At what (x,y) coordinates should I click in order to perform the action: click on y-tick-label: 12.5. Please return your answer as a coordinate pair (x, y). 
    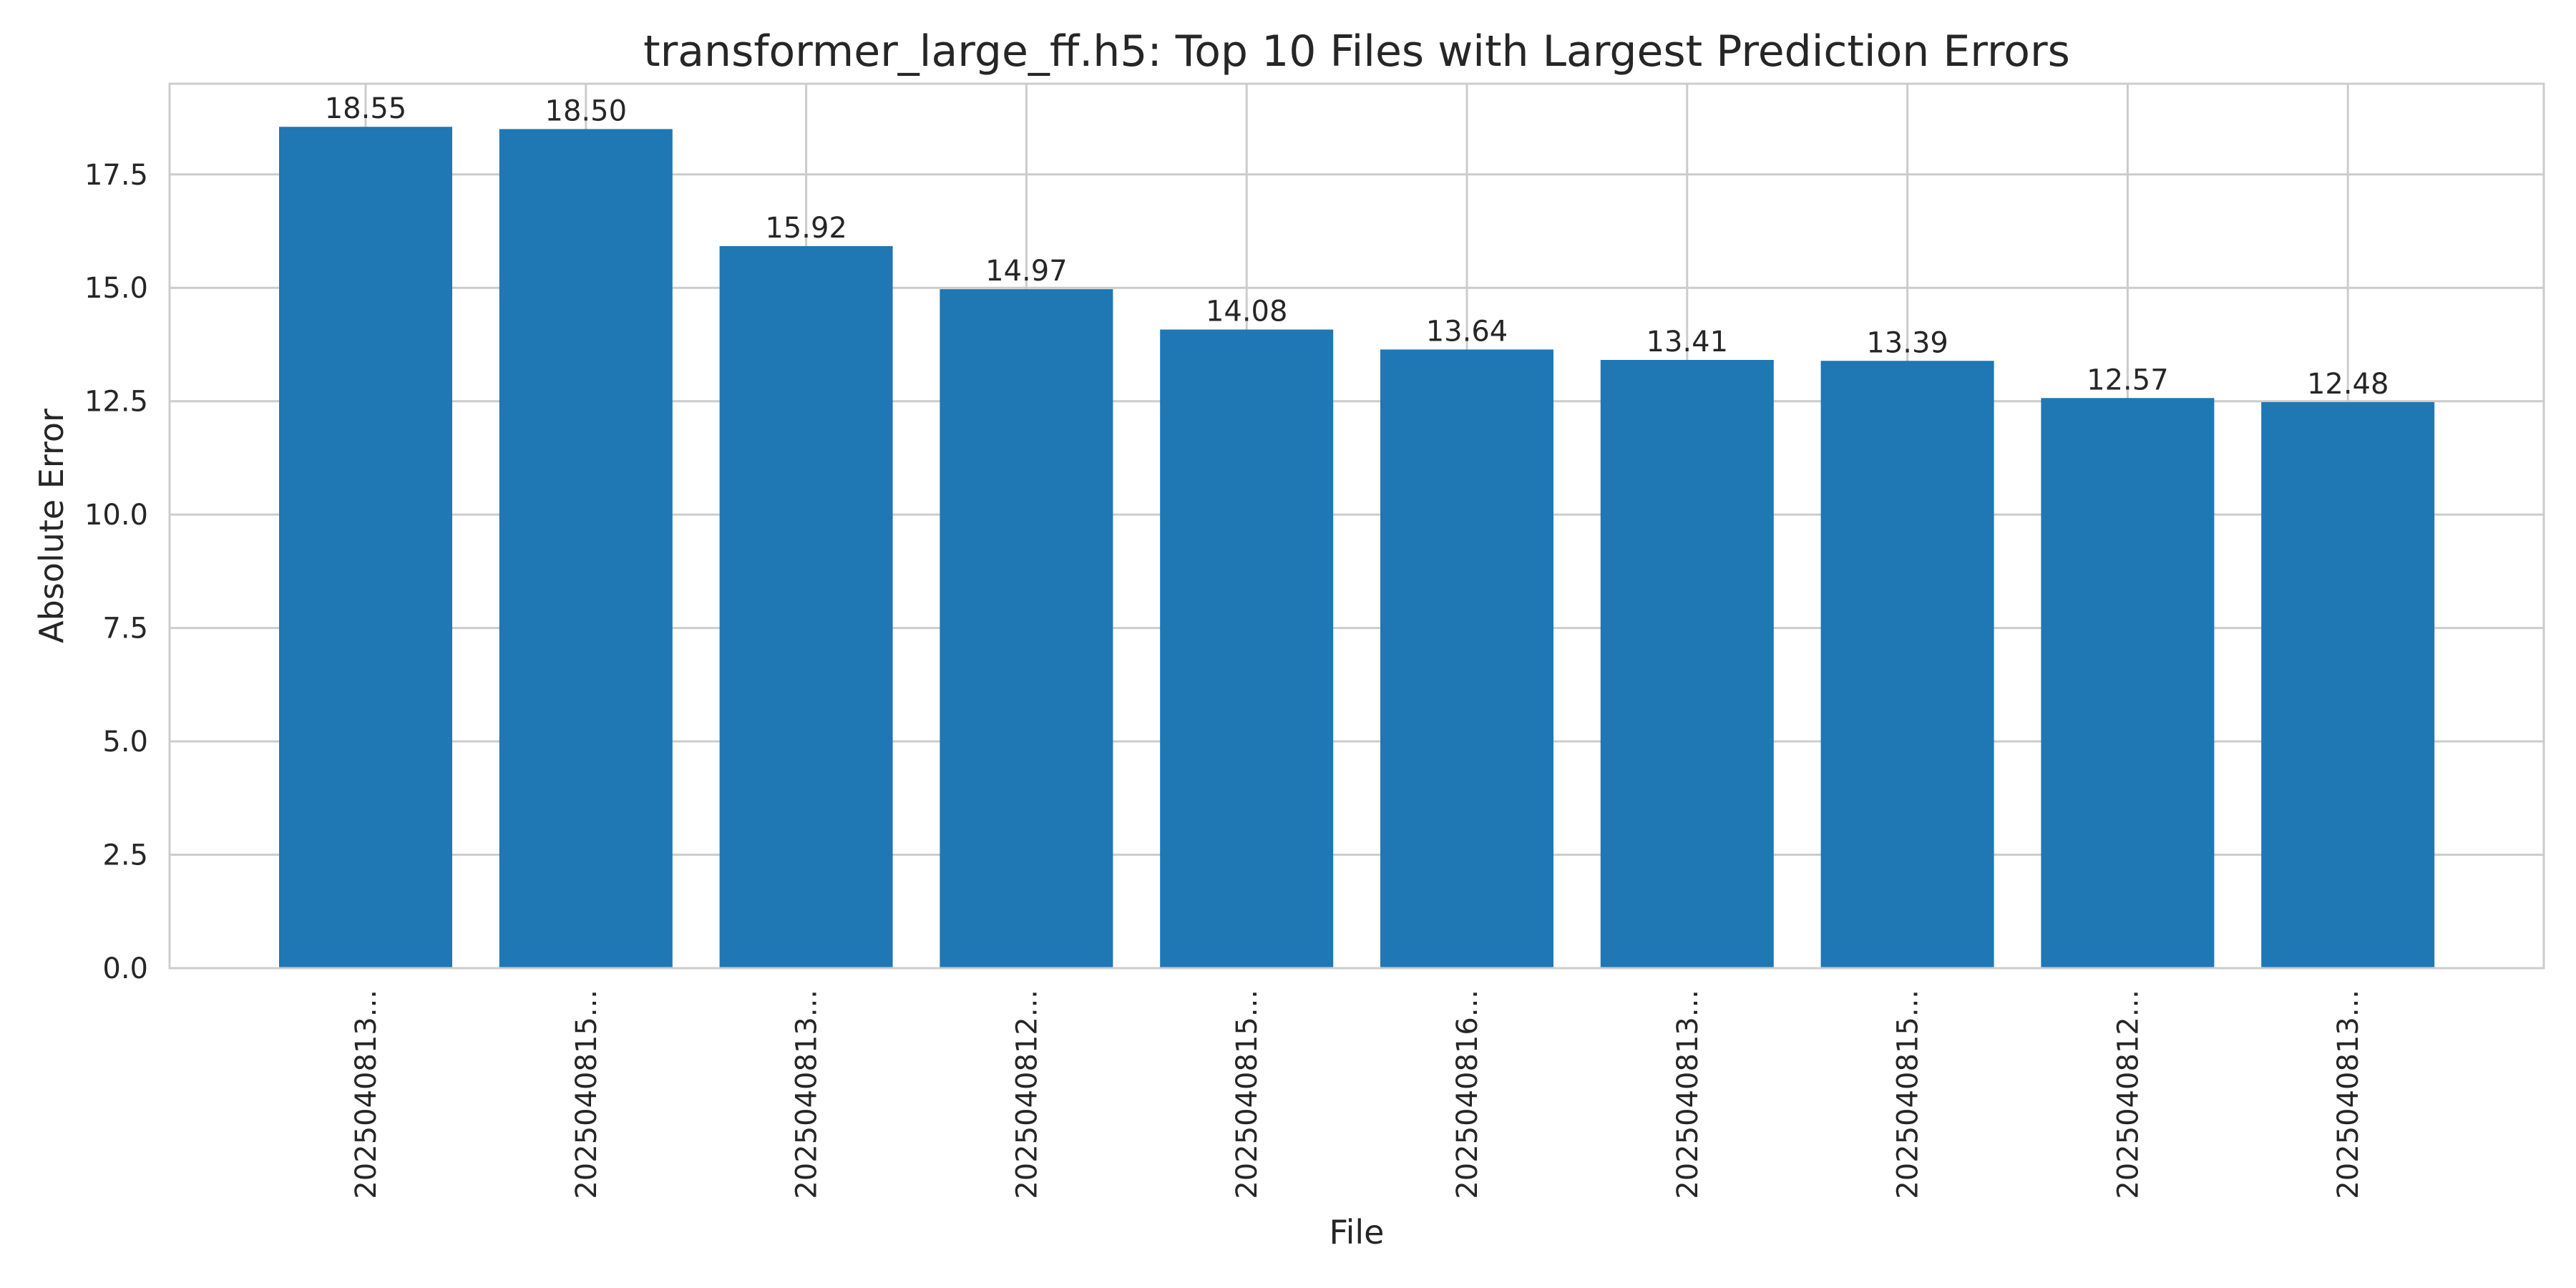
    Looking at the image, I should click on (116, 402).